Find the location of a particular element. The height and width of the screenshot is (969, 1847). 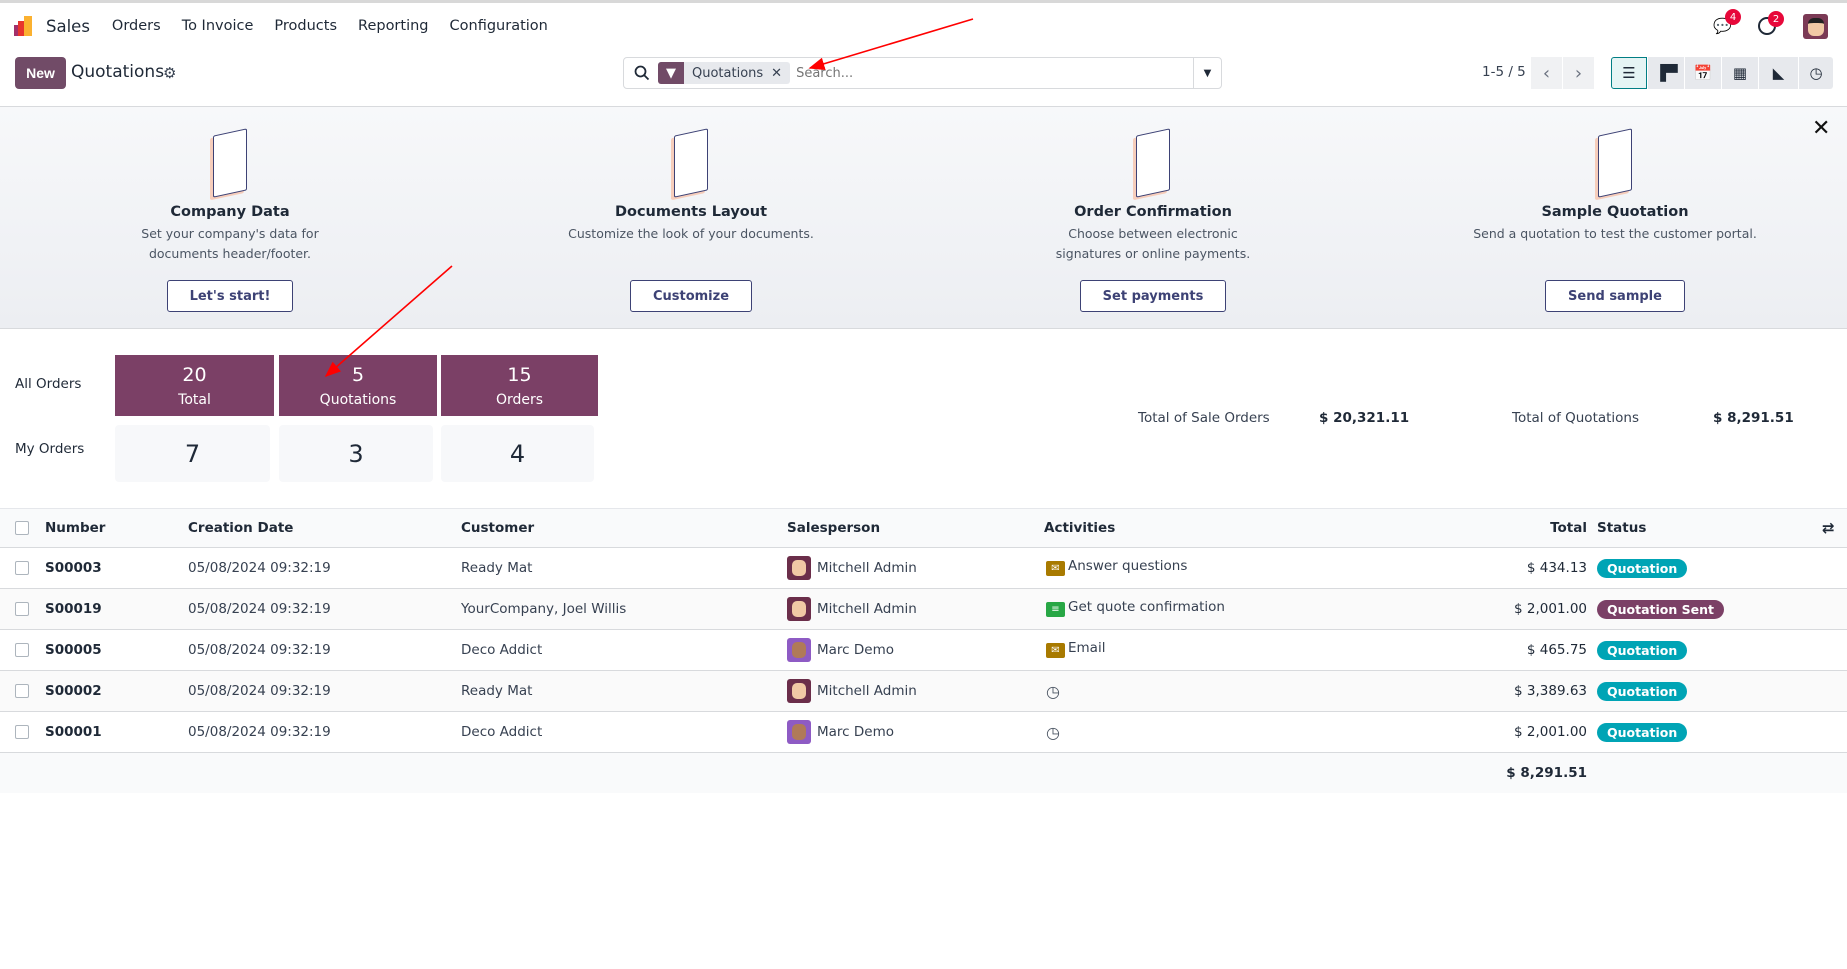

pager-value: 1-5 / 5 is located at coordinates (1504, 72).